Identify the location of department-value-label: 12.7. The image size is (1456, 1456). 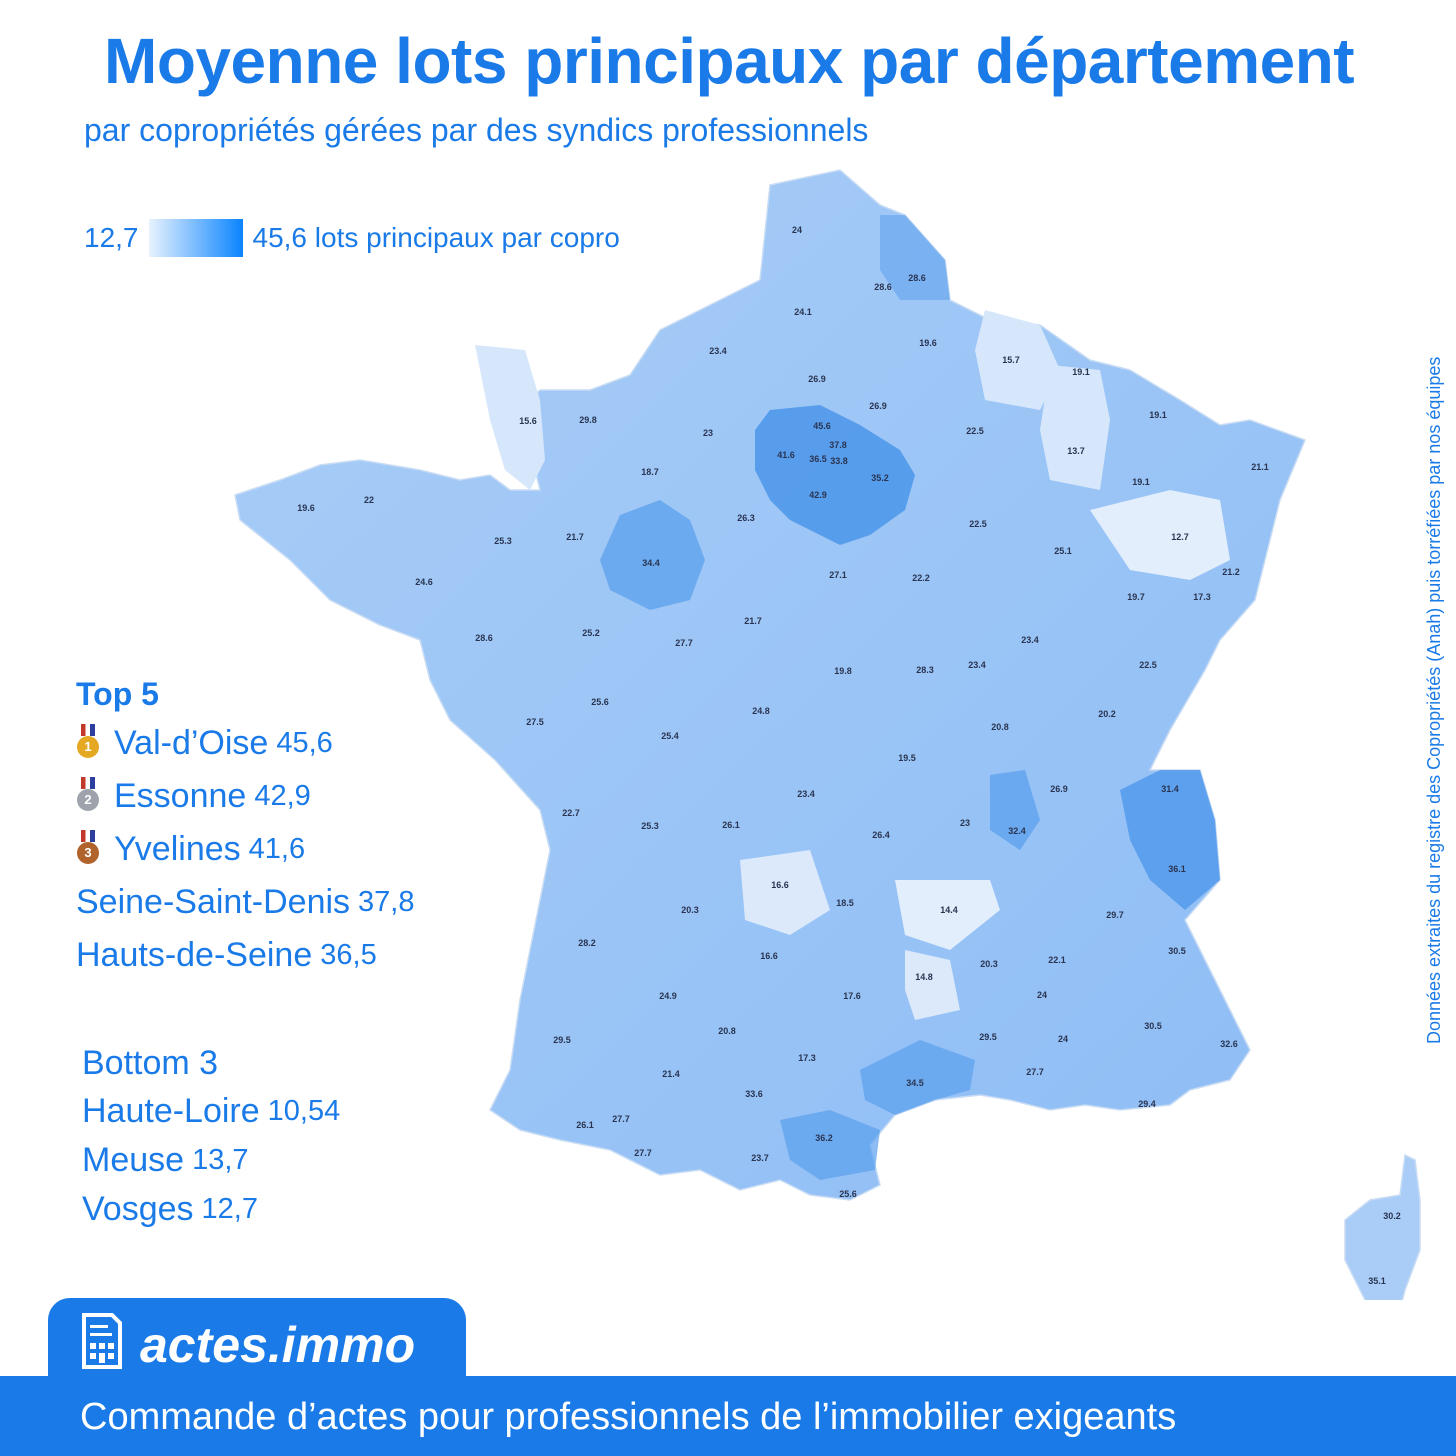
(1180, 537).